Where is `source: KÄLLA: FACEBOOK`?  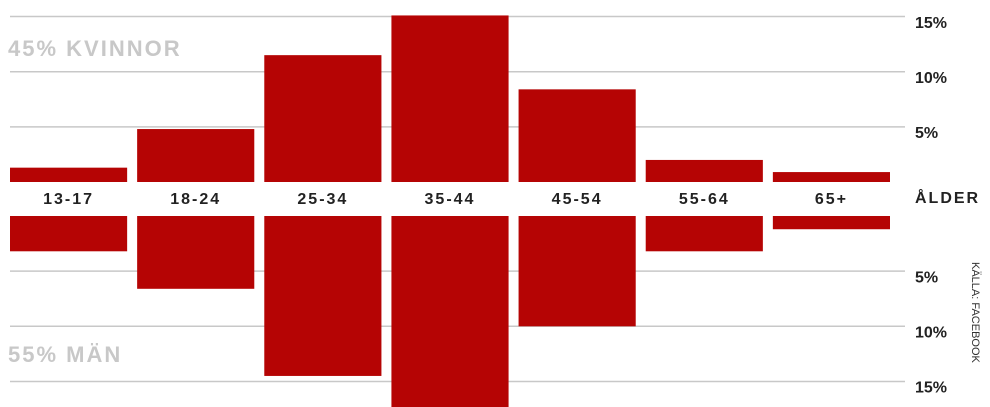 source: KÄLLA: FACEBOOK is located at coordinates (975, 313).